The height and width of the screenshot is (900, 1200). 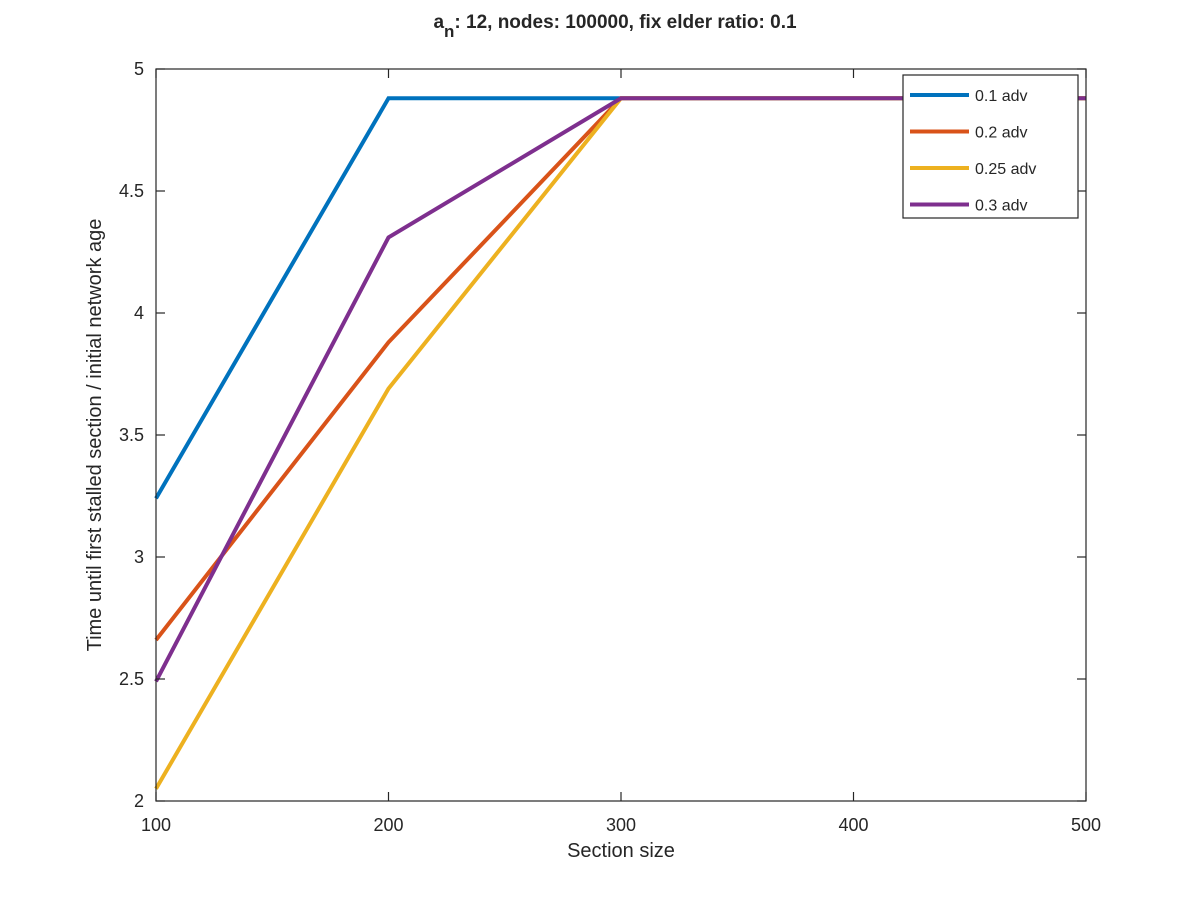 What do you see at coordinates (449, 31) in the screenshot?
I see `chart-title-subscript: n` at bounding box center [449, 31].